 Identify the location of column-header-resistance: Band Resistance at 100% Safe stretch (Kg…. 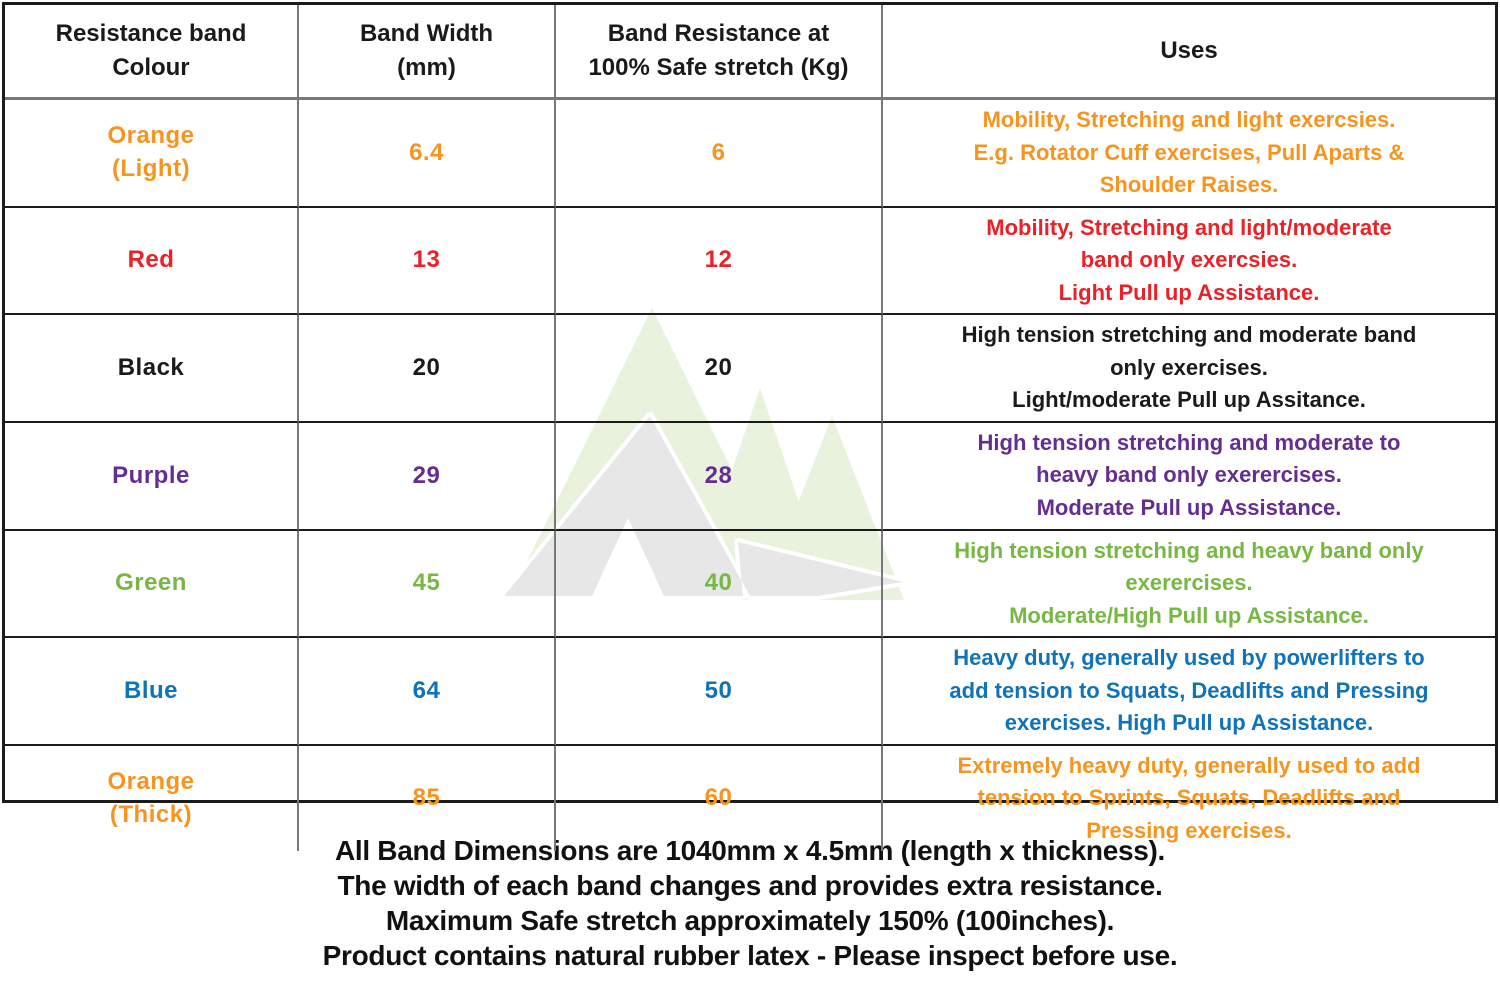
(719, 52).